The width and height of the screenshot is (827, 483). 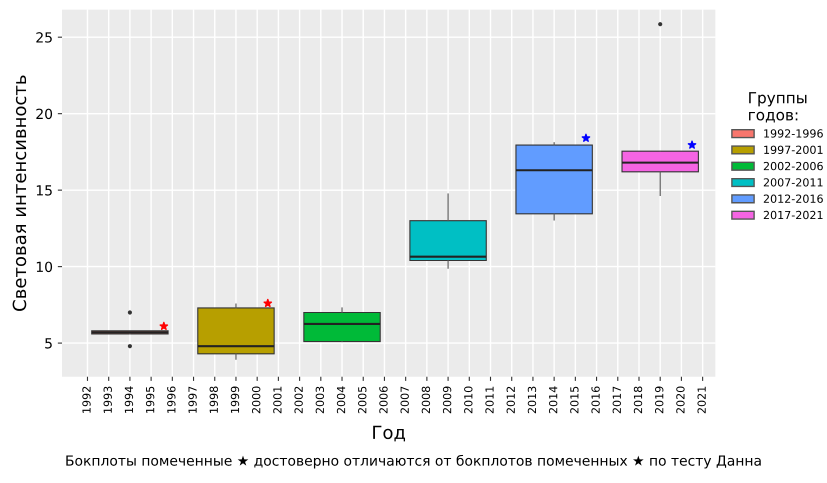 I want to click on x-tick-label: 1994, so click(x=129, y=399).